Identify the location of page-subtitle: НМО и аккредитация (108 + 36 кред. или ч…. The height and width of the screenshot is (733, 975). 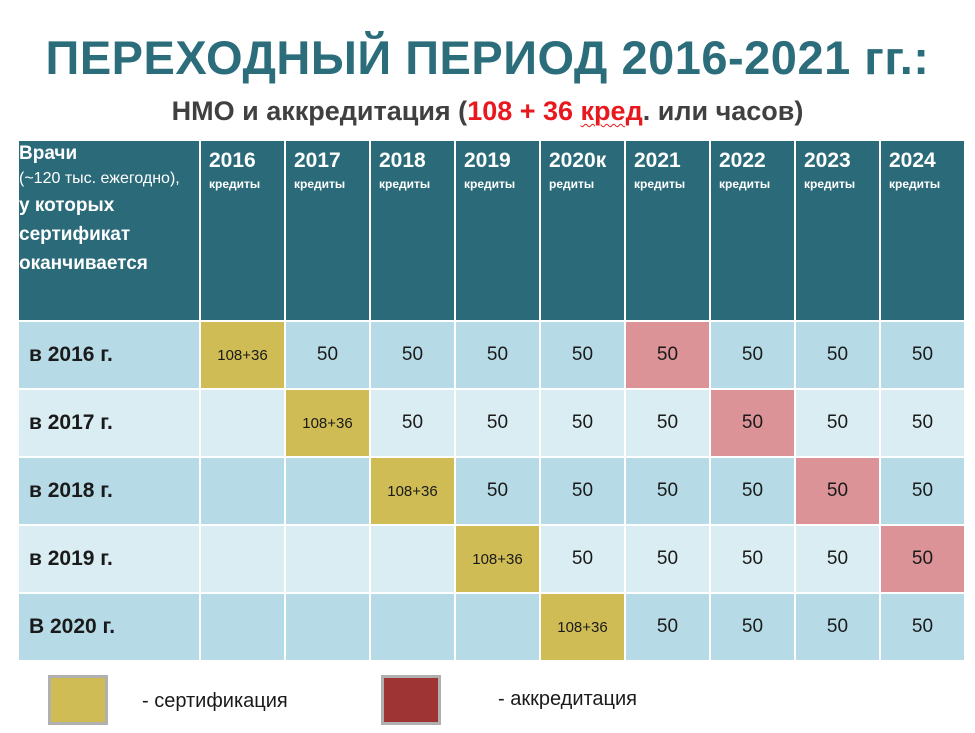
(487, 111).